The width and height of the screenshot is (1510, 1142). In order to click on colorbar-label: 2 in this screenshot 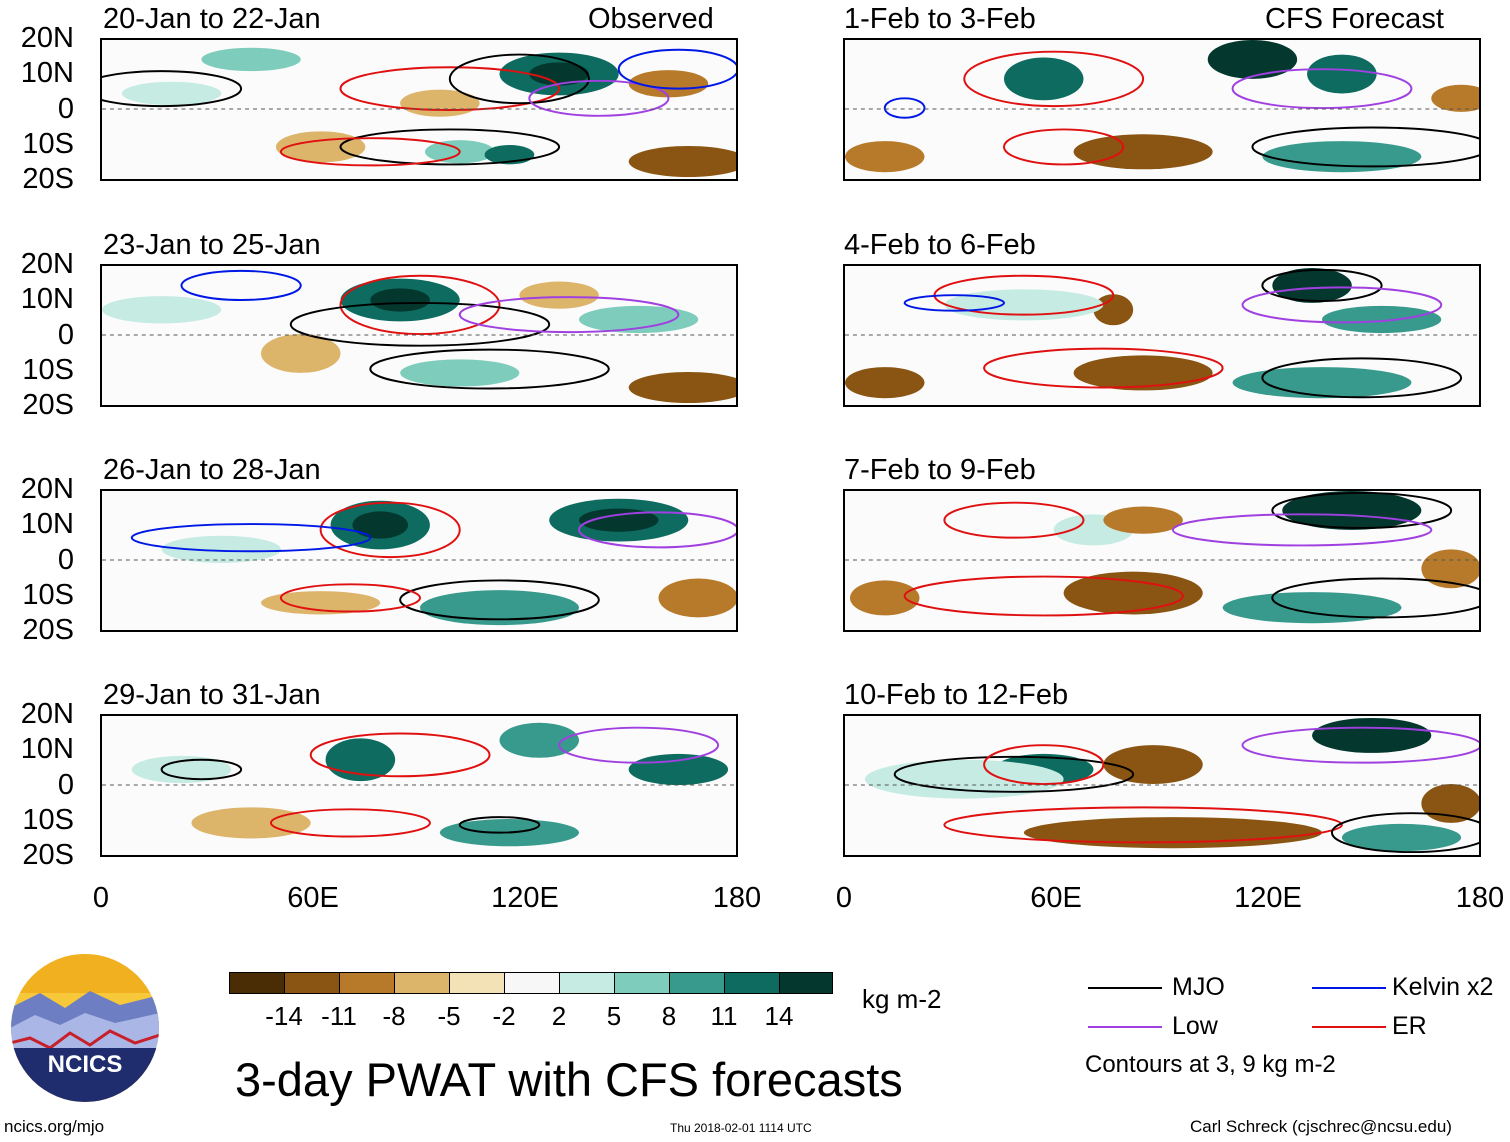, I will do `click(559, 1016)`.